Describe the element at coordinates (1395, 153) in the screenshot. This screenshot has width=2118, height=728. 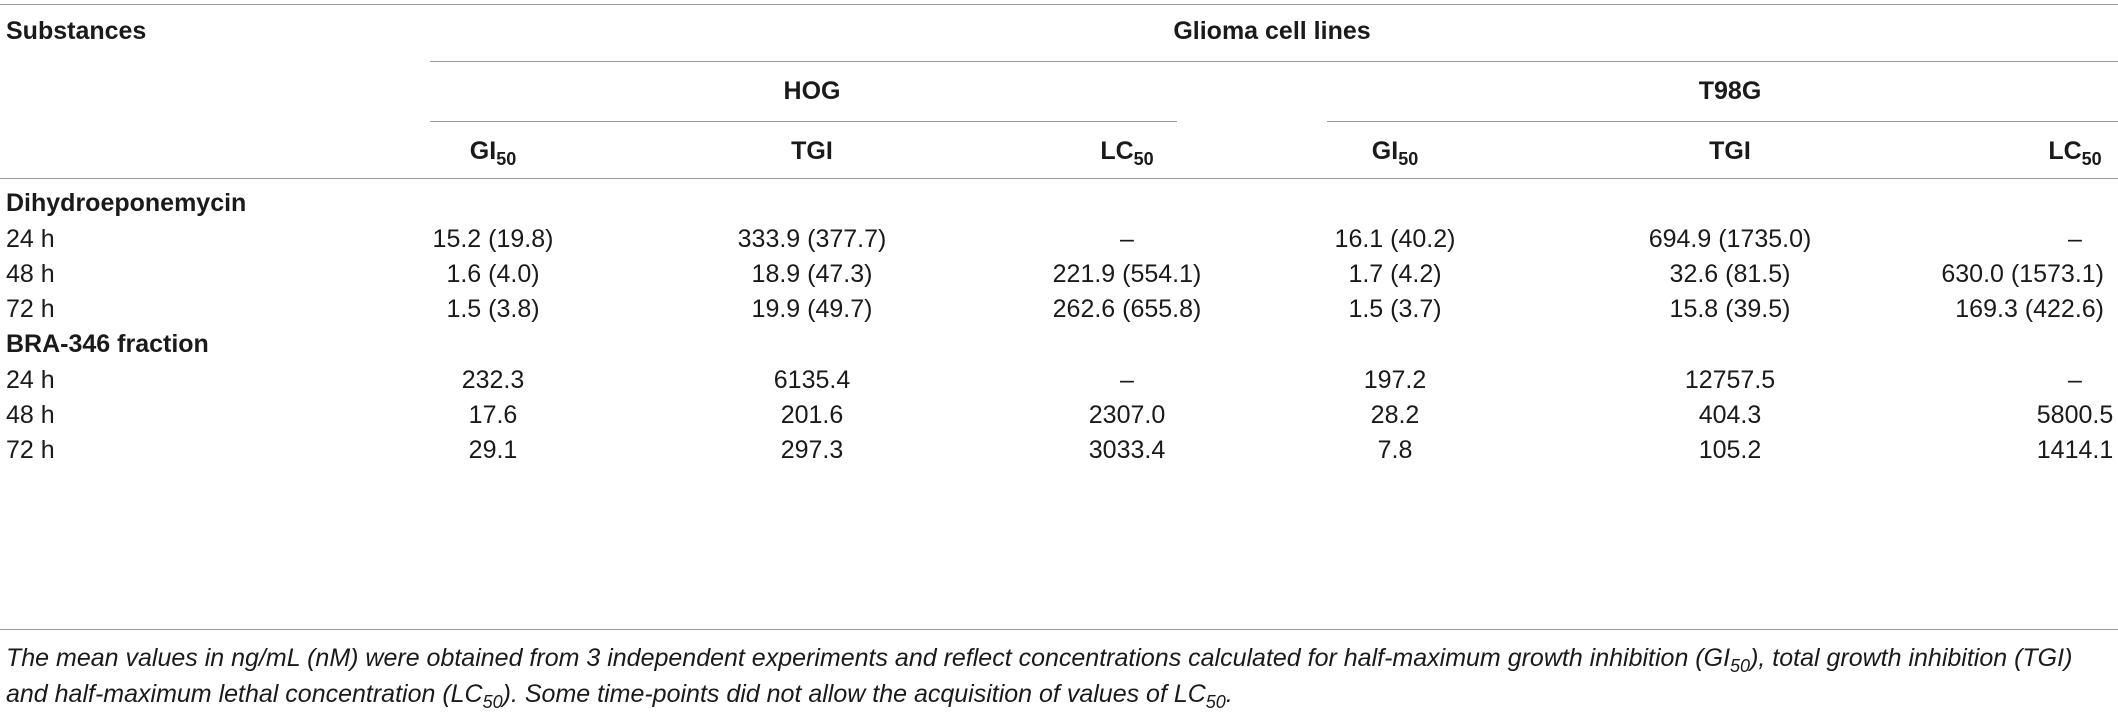
I see `t98g-gi50-header: GI50` at that location.